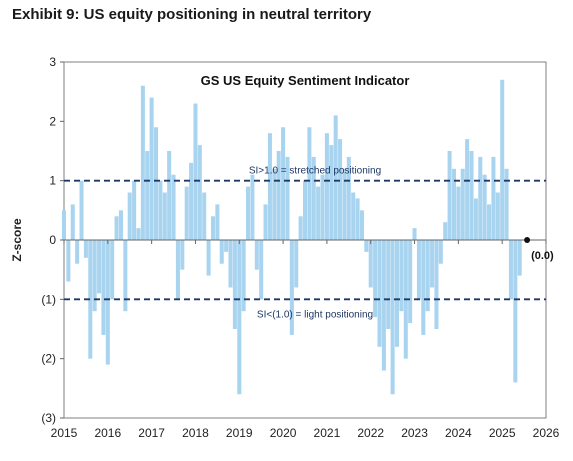 Image resolution: width=573 pixels, height=461 pixels. Describe the element at coordinates (239, 433) in the screenshot. I see `x-tick-label: 2019` at that location.